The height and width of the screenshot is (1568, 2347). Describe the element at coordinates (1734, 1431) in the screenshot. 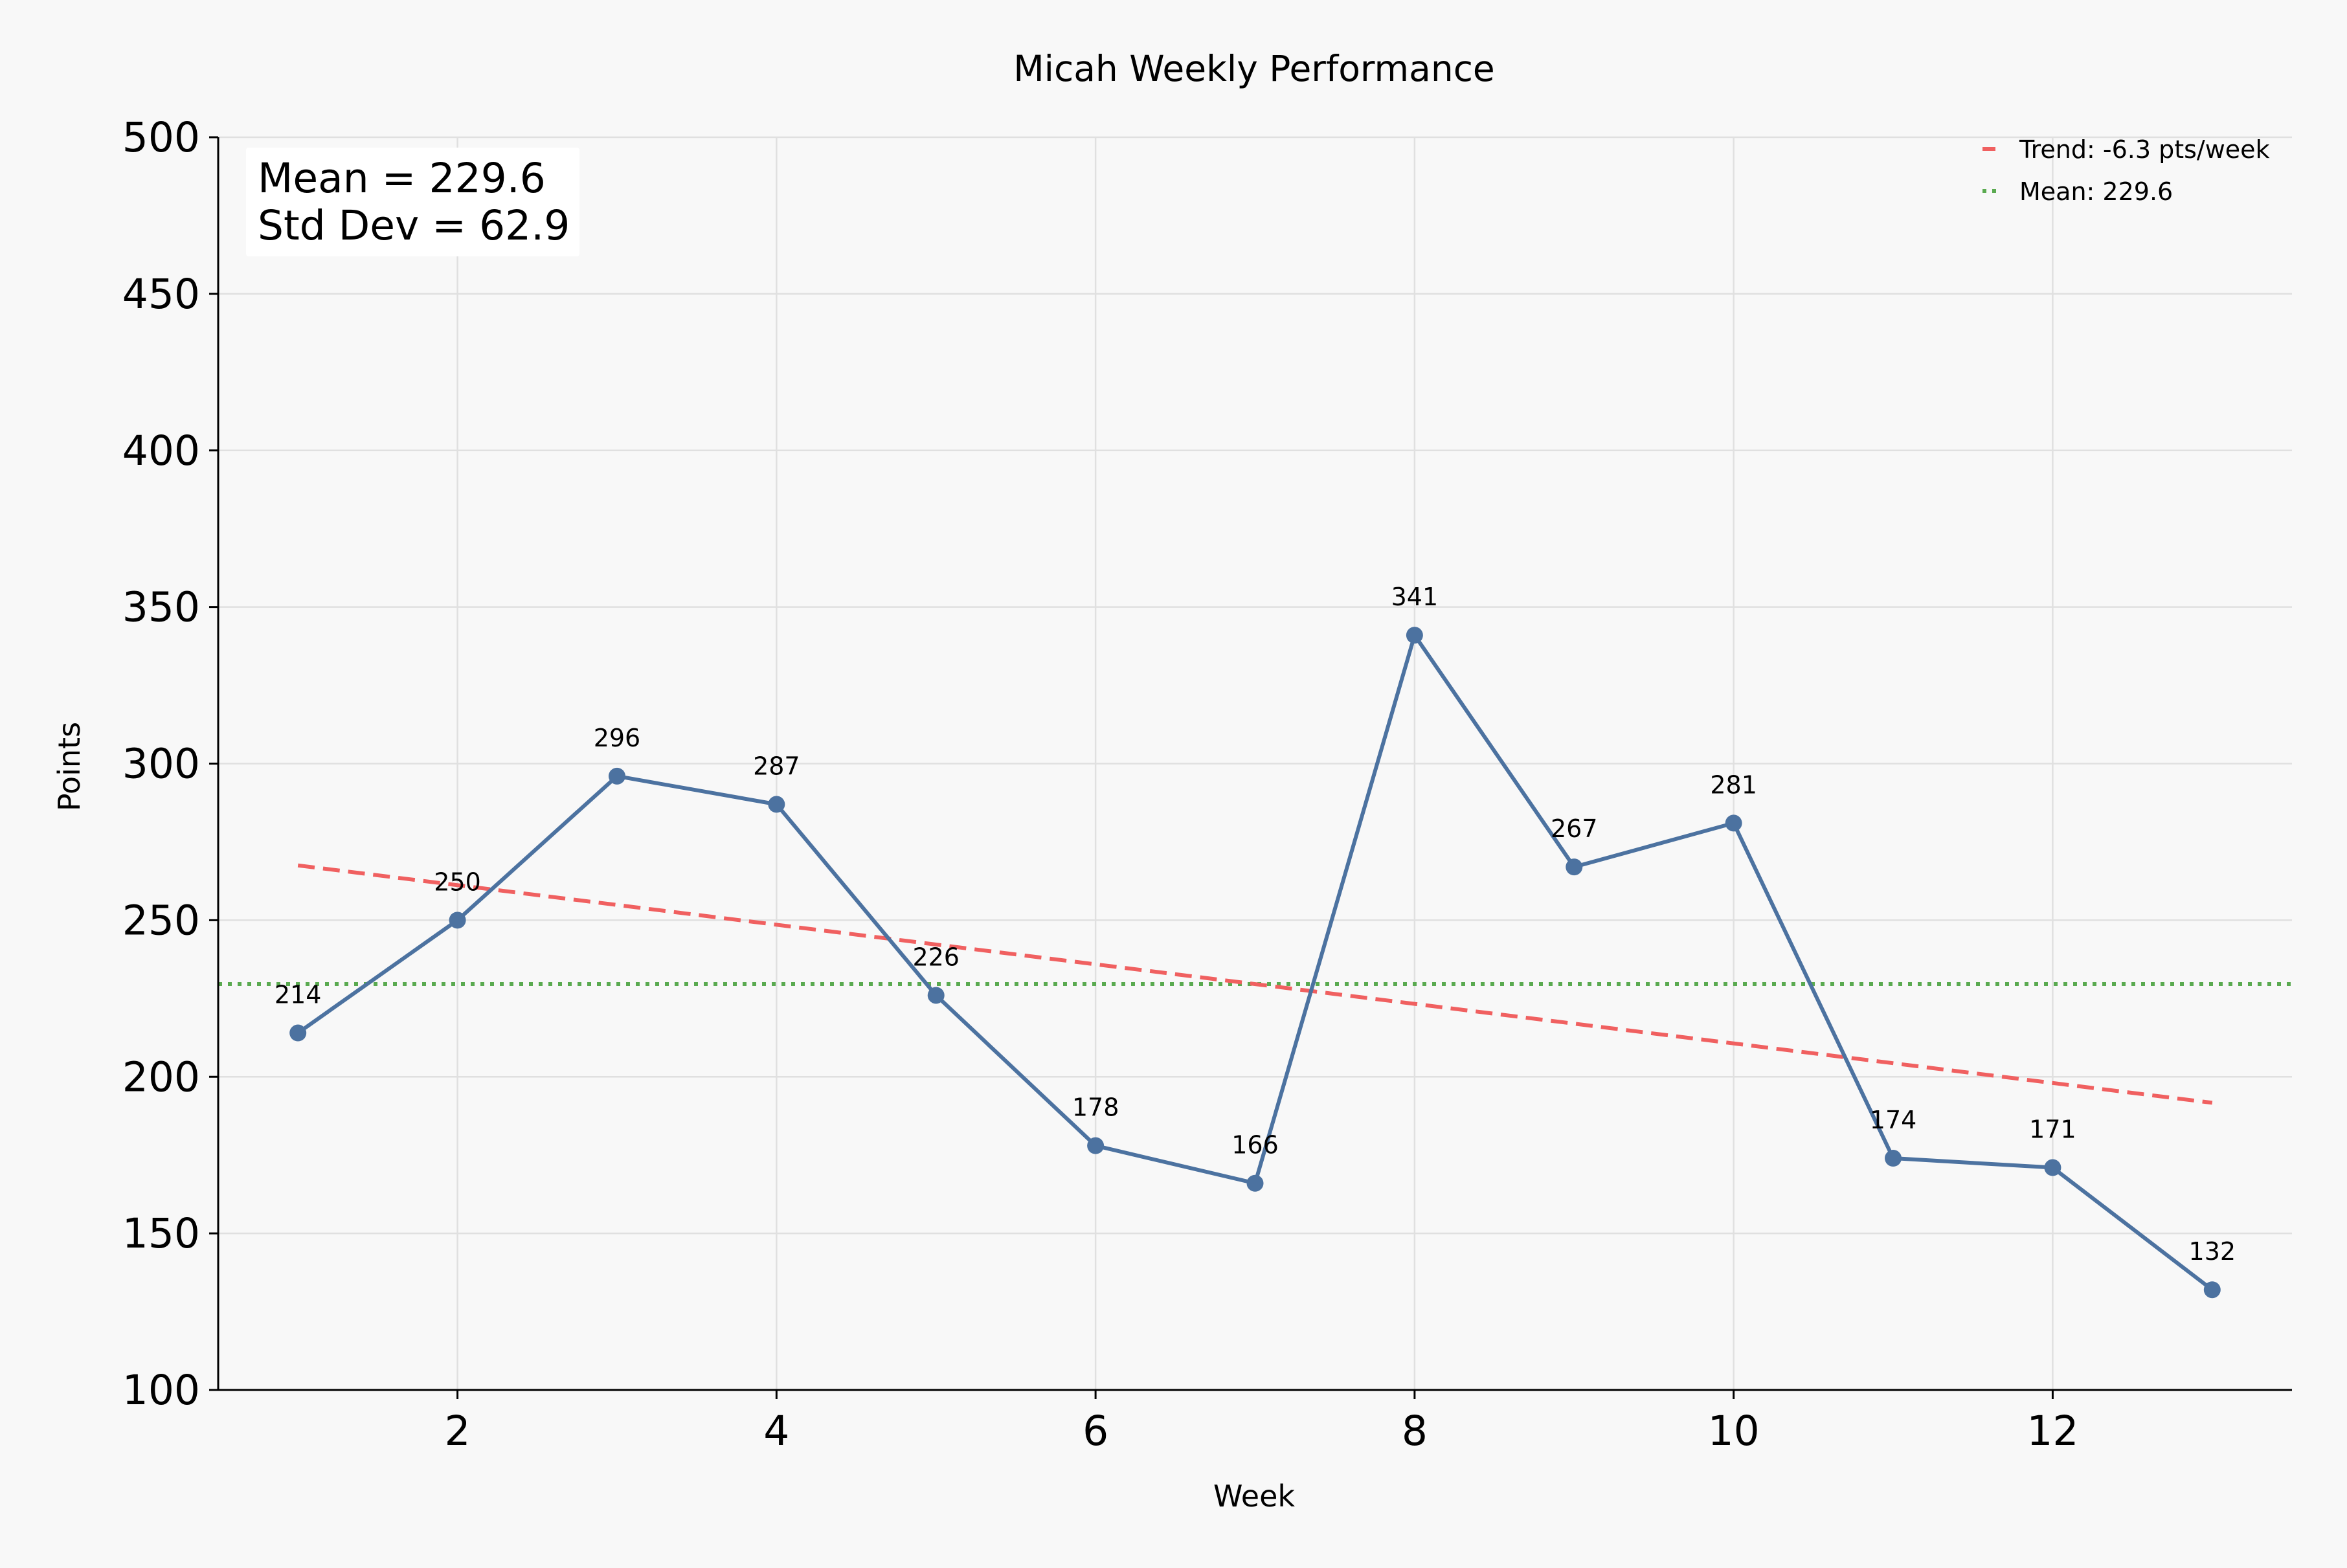

I see `x-tick-label: 10` at that location.